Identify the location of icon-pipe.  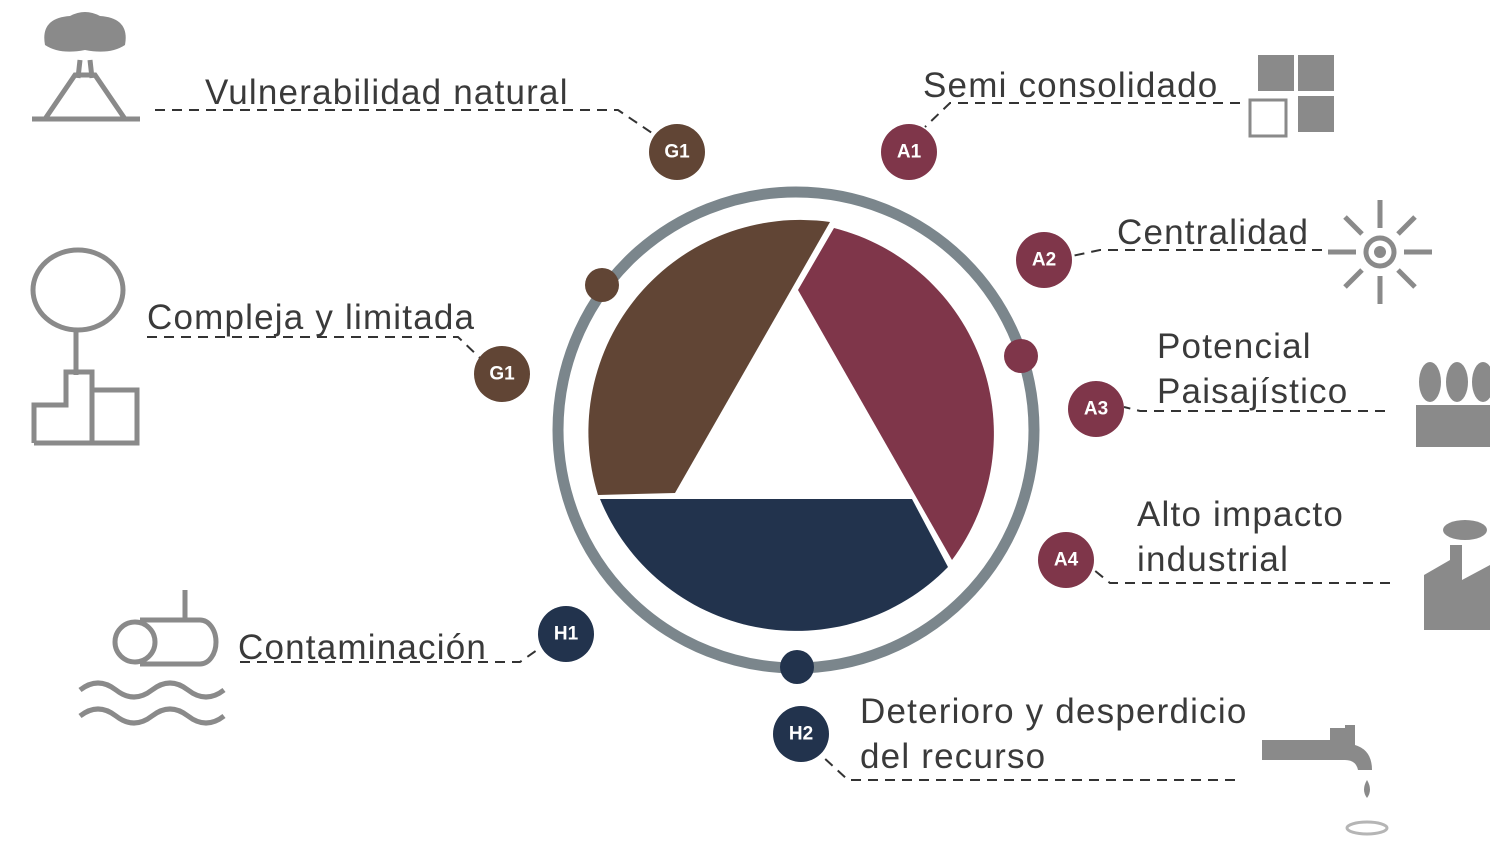
(152, 658).